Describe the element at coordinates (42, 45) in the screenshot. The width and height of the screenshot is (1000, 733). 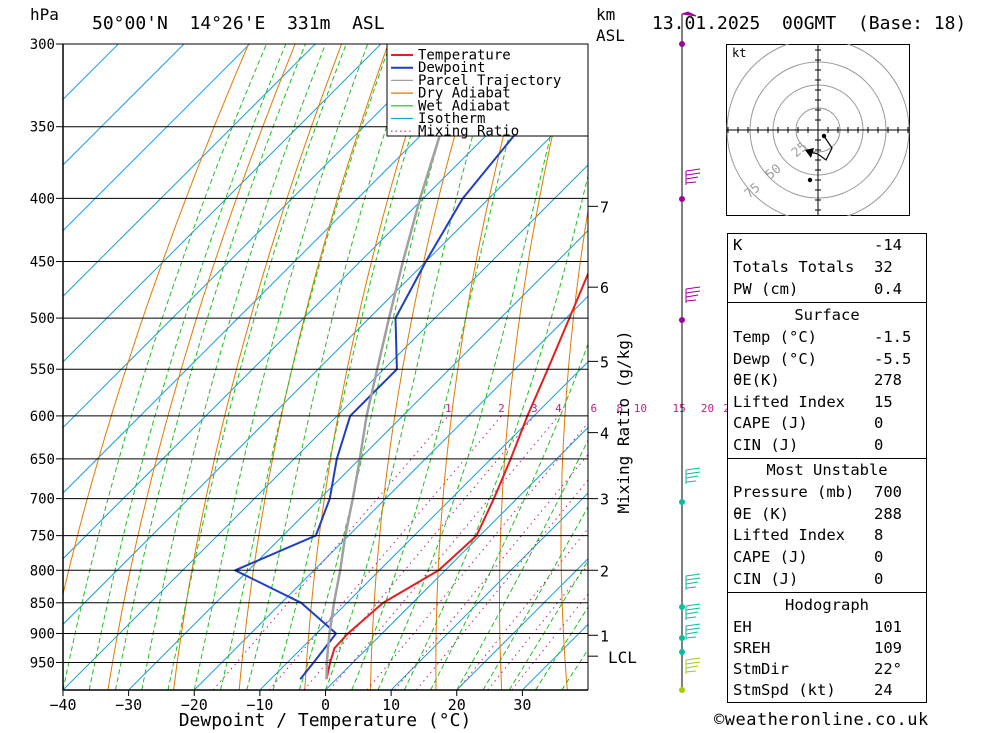
I see `pressure-tick-label: 300` at that location.